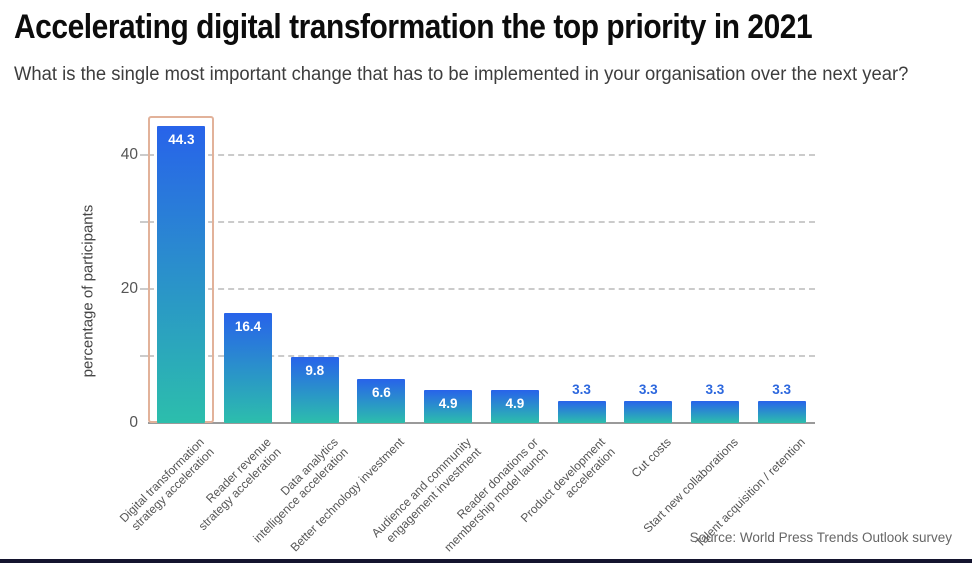 Image resolution: width=972 pixels, height=564 pixels. I want to click on bar-value-label: 9.8, so click(315, 371).